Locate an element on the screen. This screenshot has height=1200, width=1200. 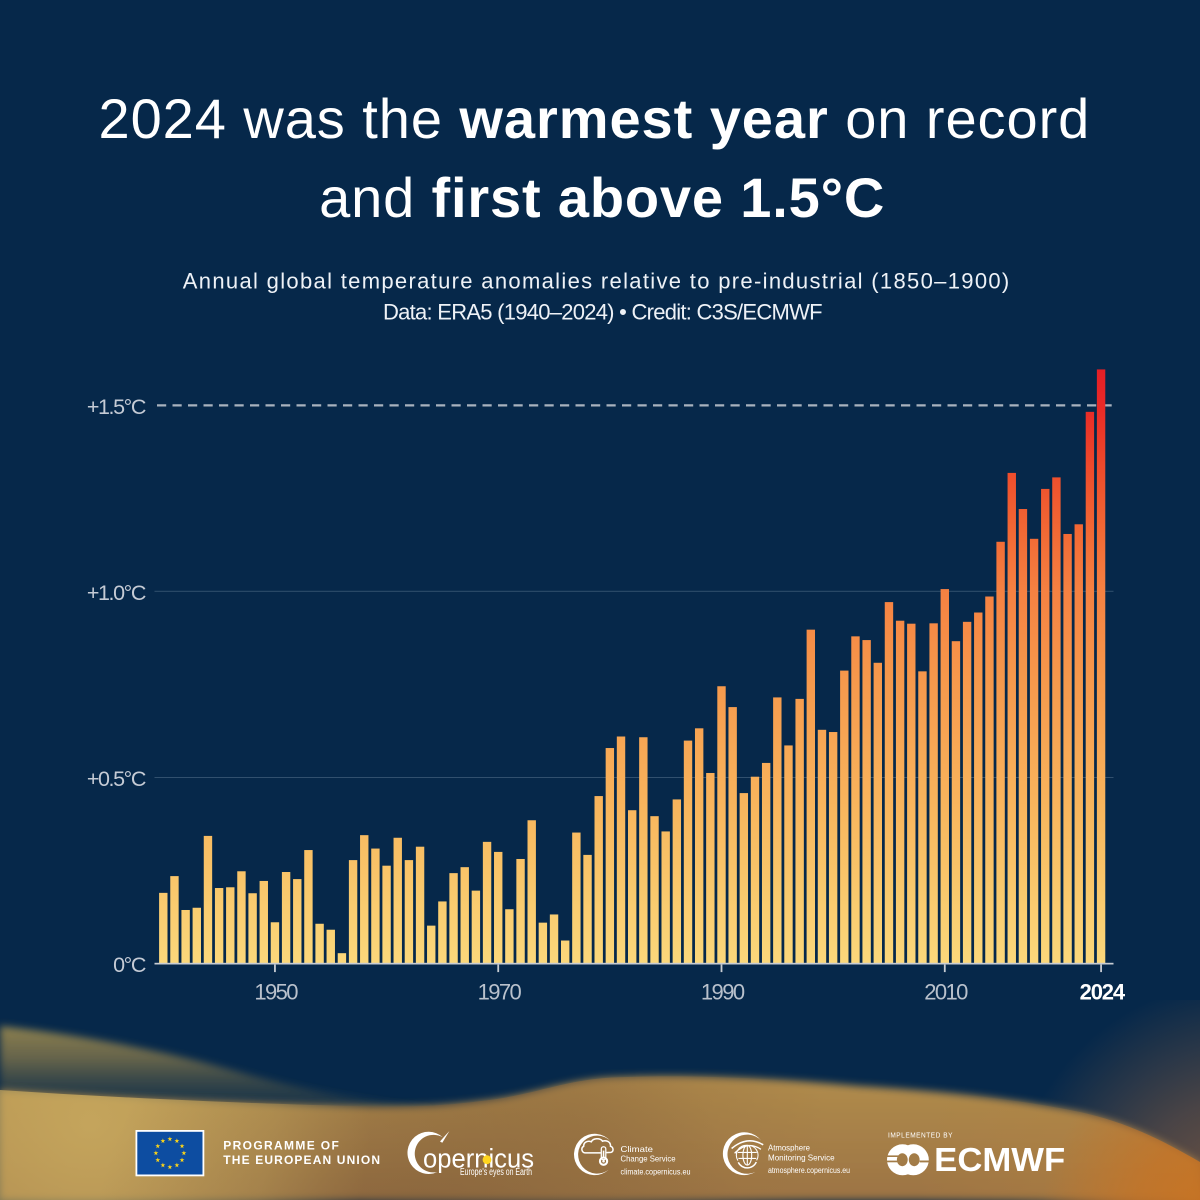
svg-text: 1970 is located at coordinates (500, 992).